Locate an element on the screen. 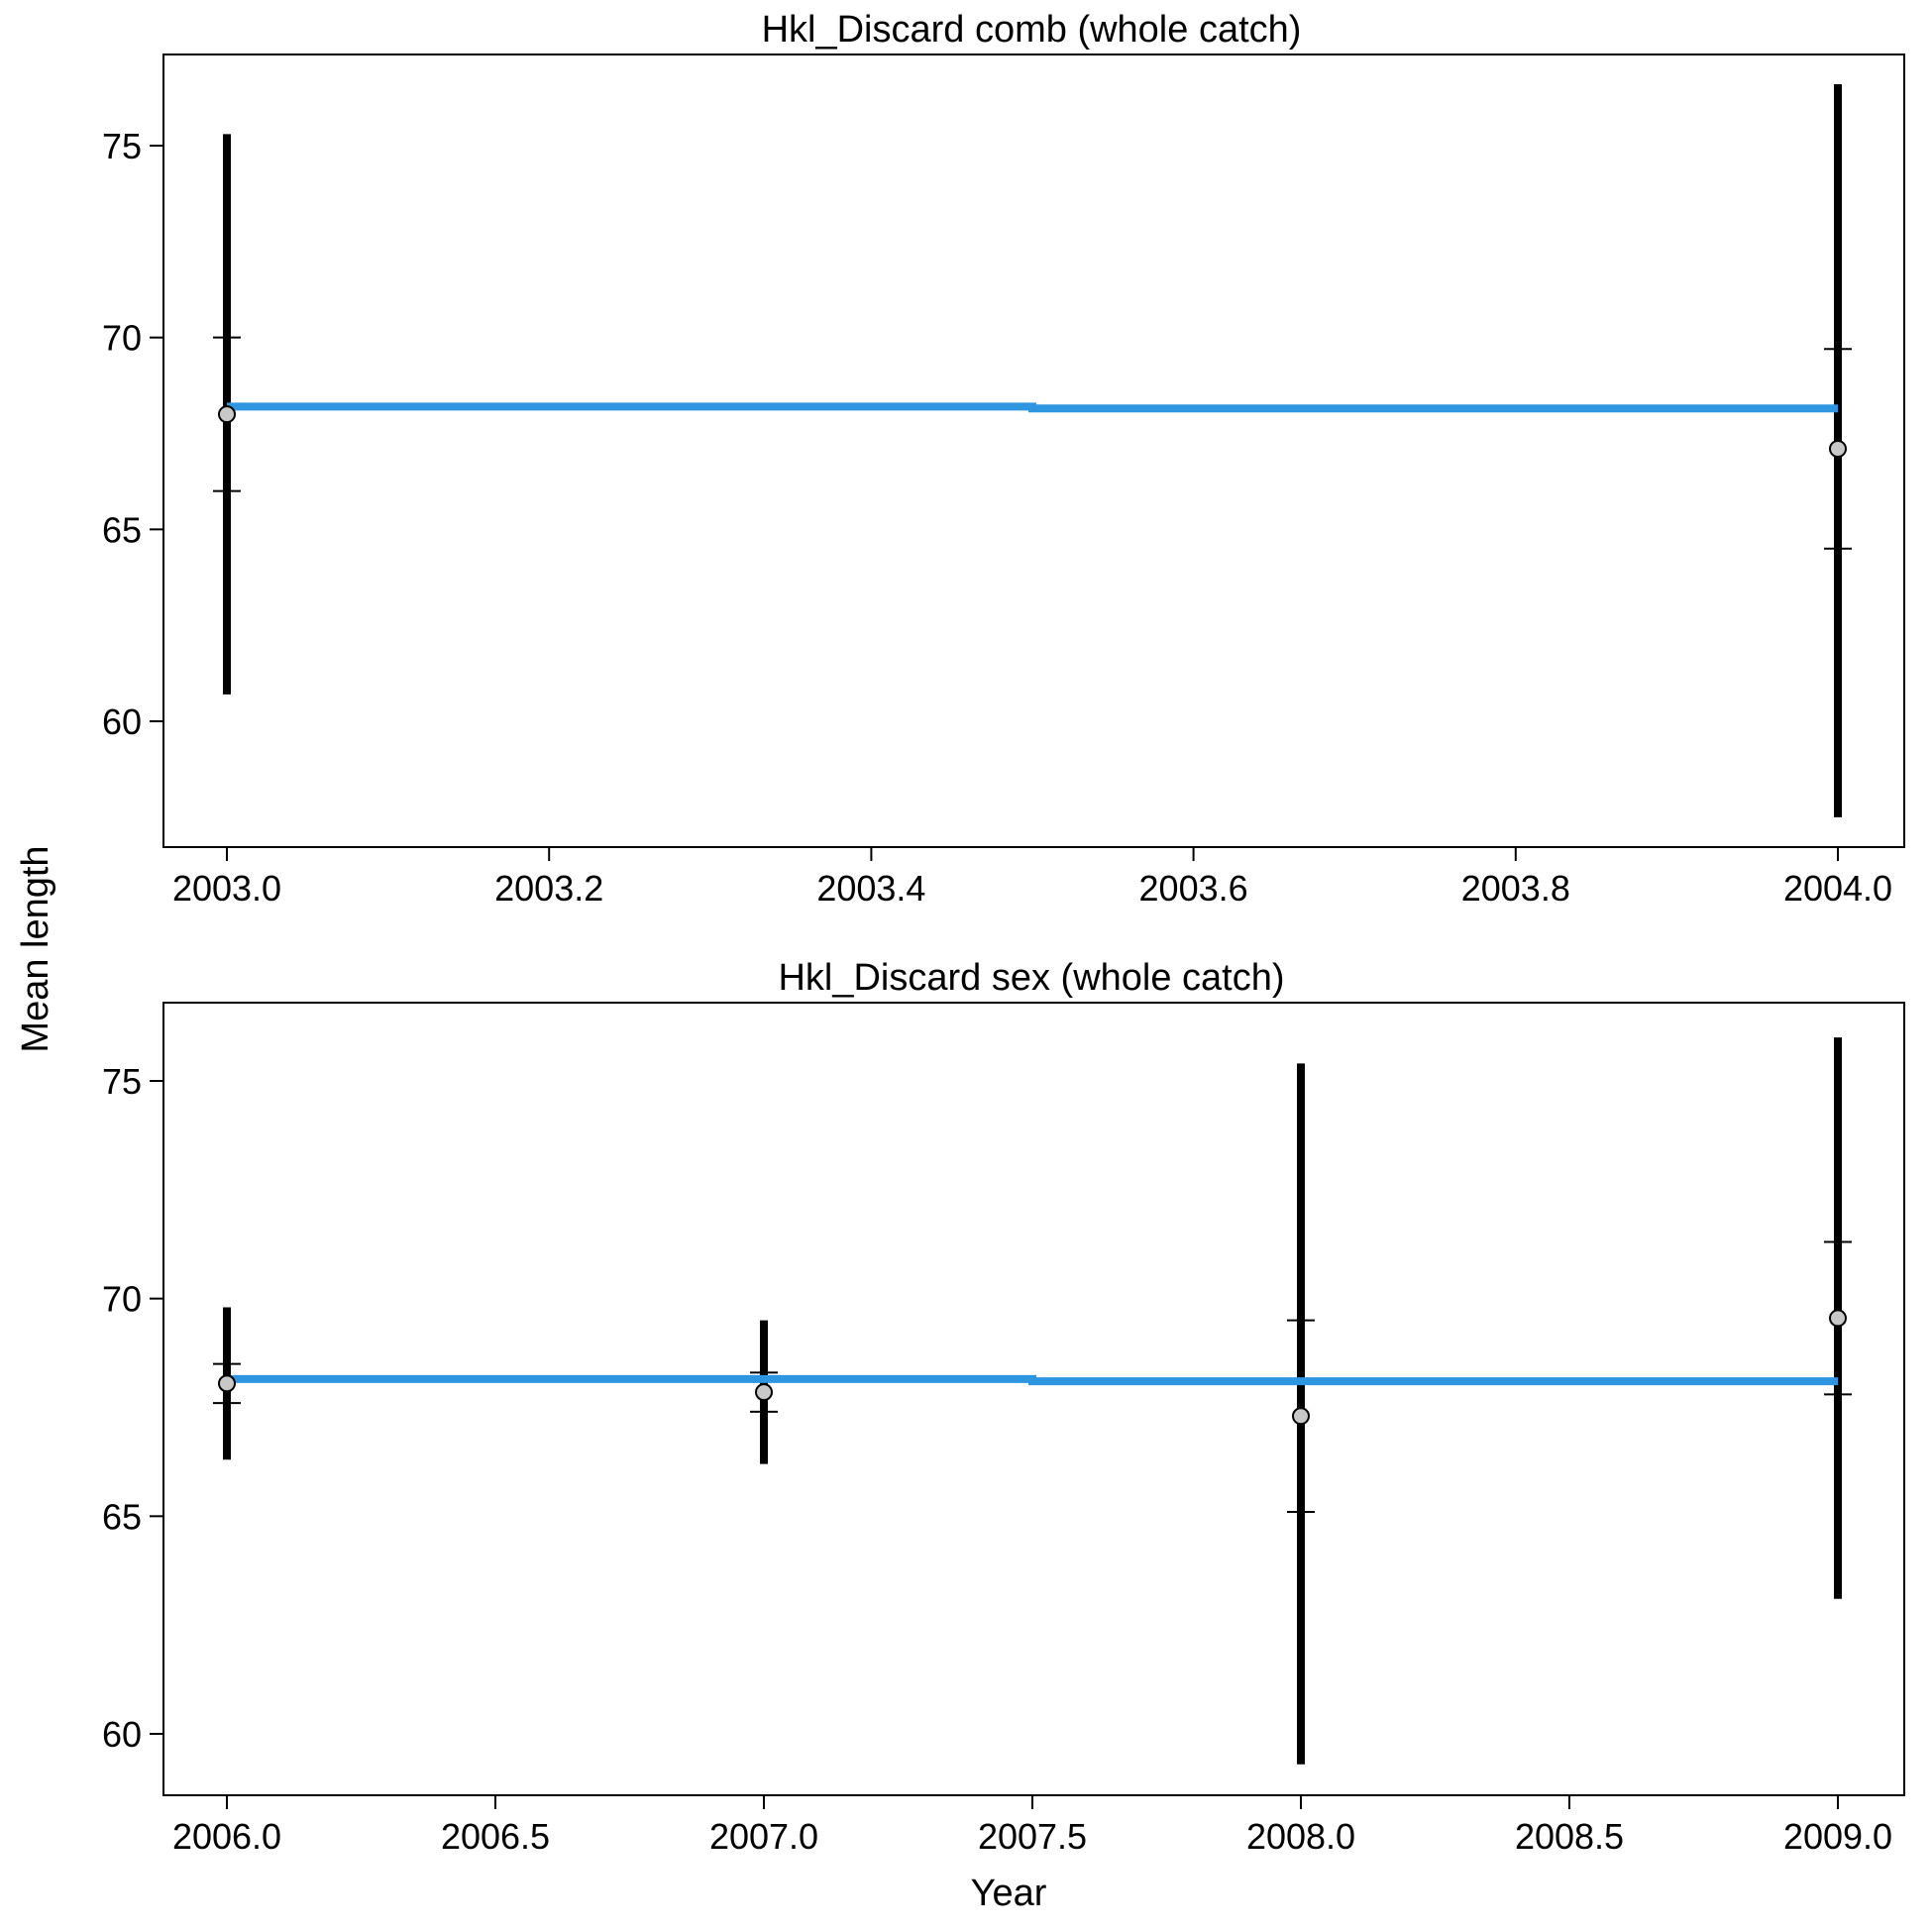 The image size is (1932, 1932). x-tick-label: 2003.0 is located at coordinates (226, 888).